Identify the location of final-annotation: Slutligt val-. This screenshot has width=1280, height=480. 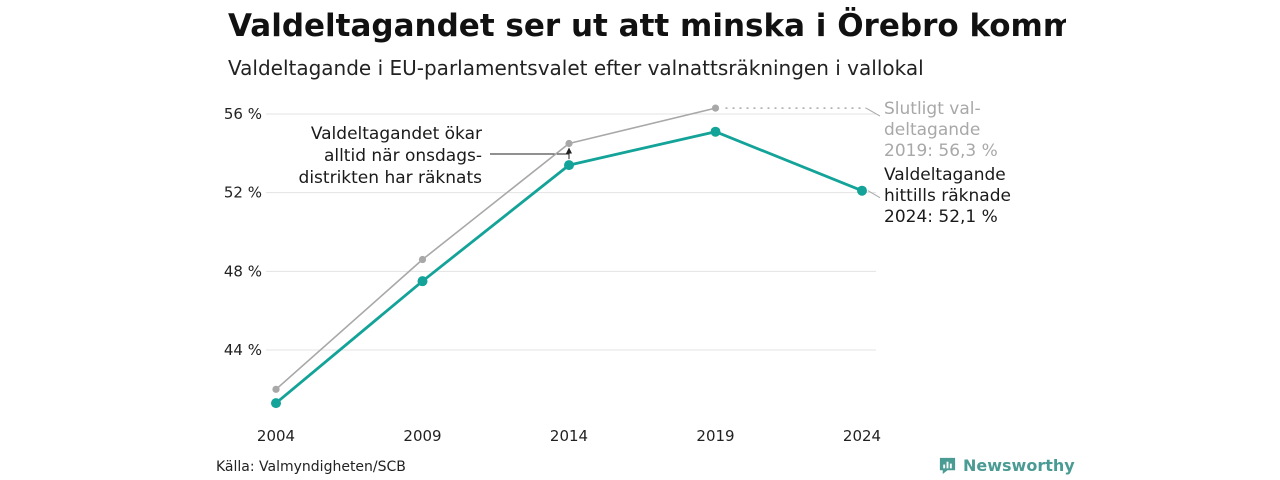
(932, 109).